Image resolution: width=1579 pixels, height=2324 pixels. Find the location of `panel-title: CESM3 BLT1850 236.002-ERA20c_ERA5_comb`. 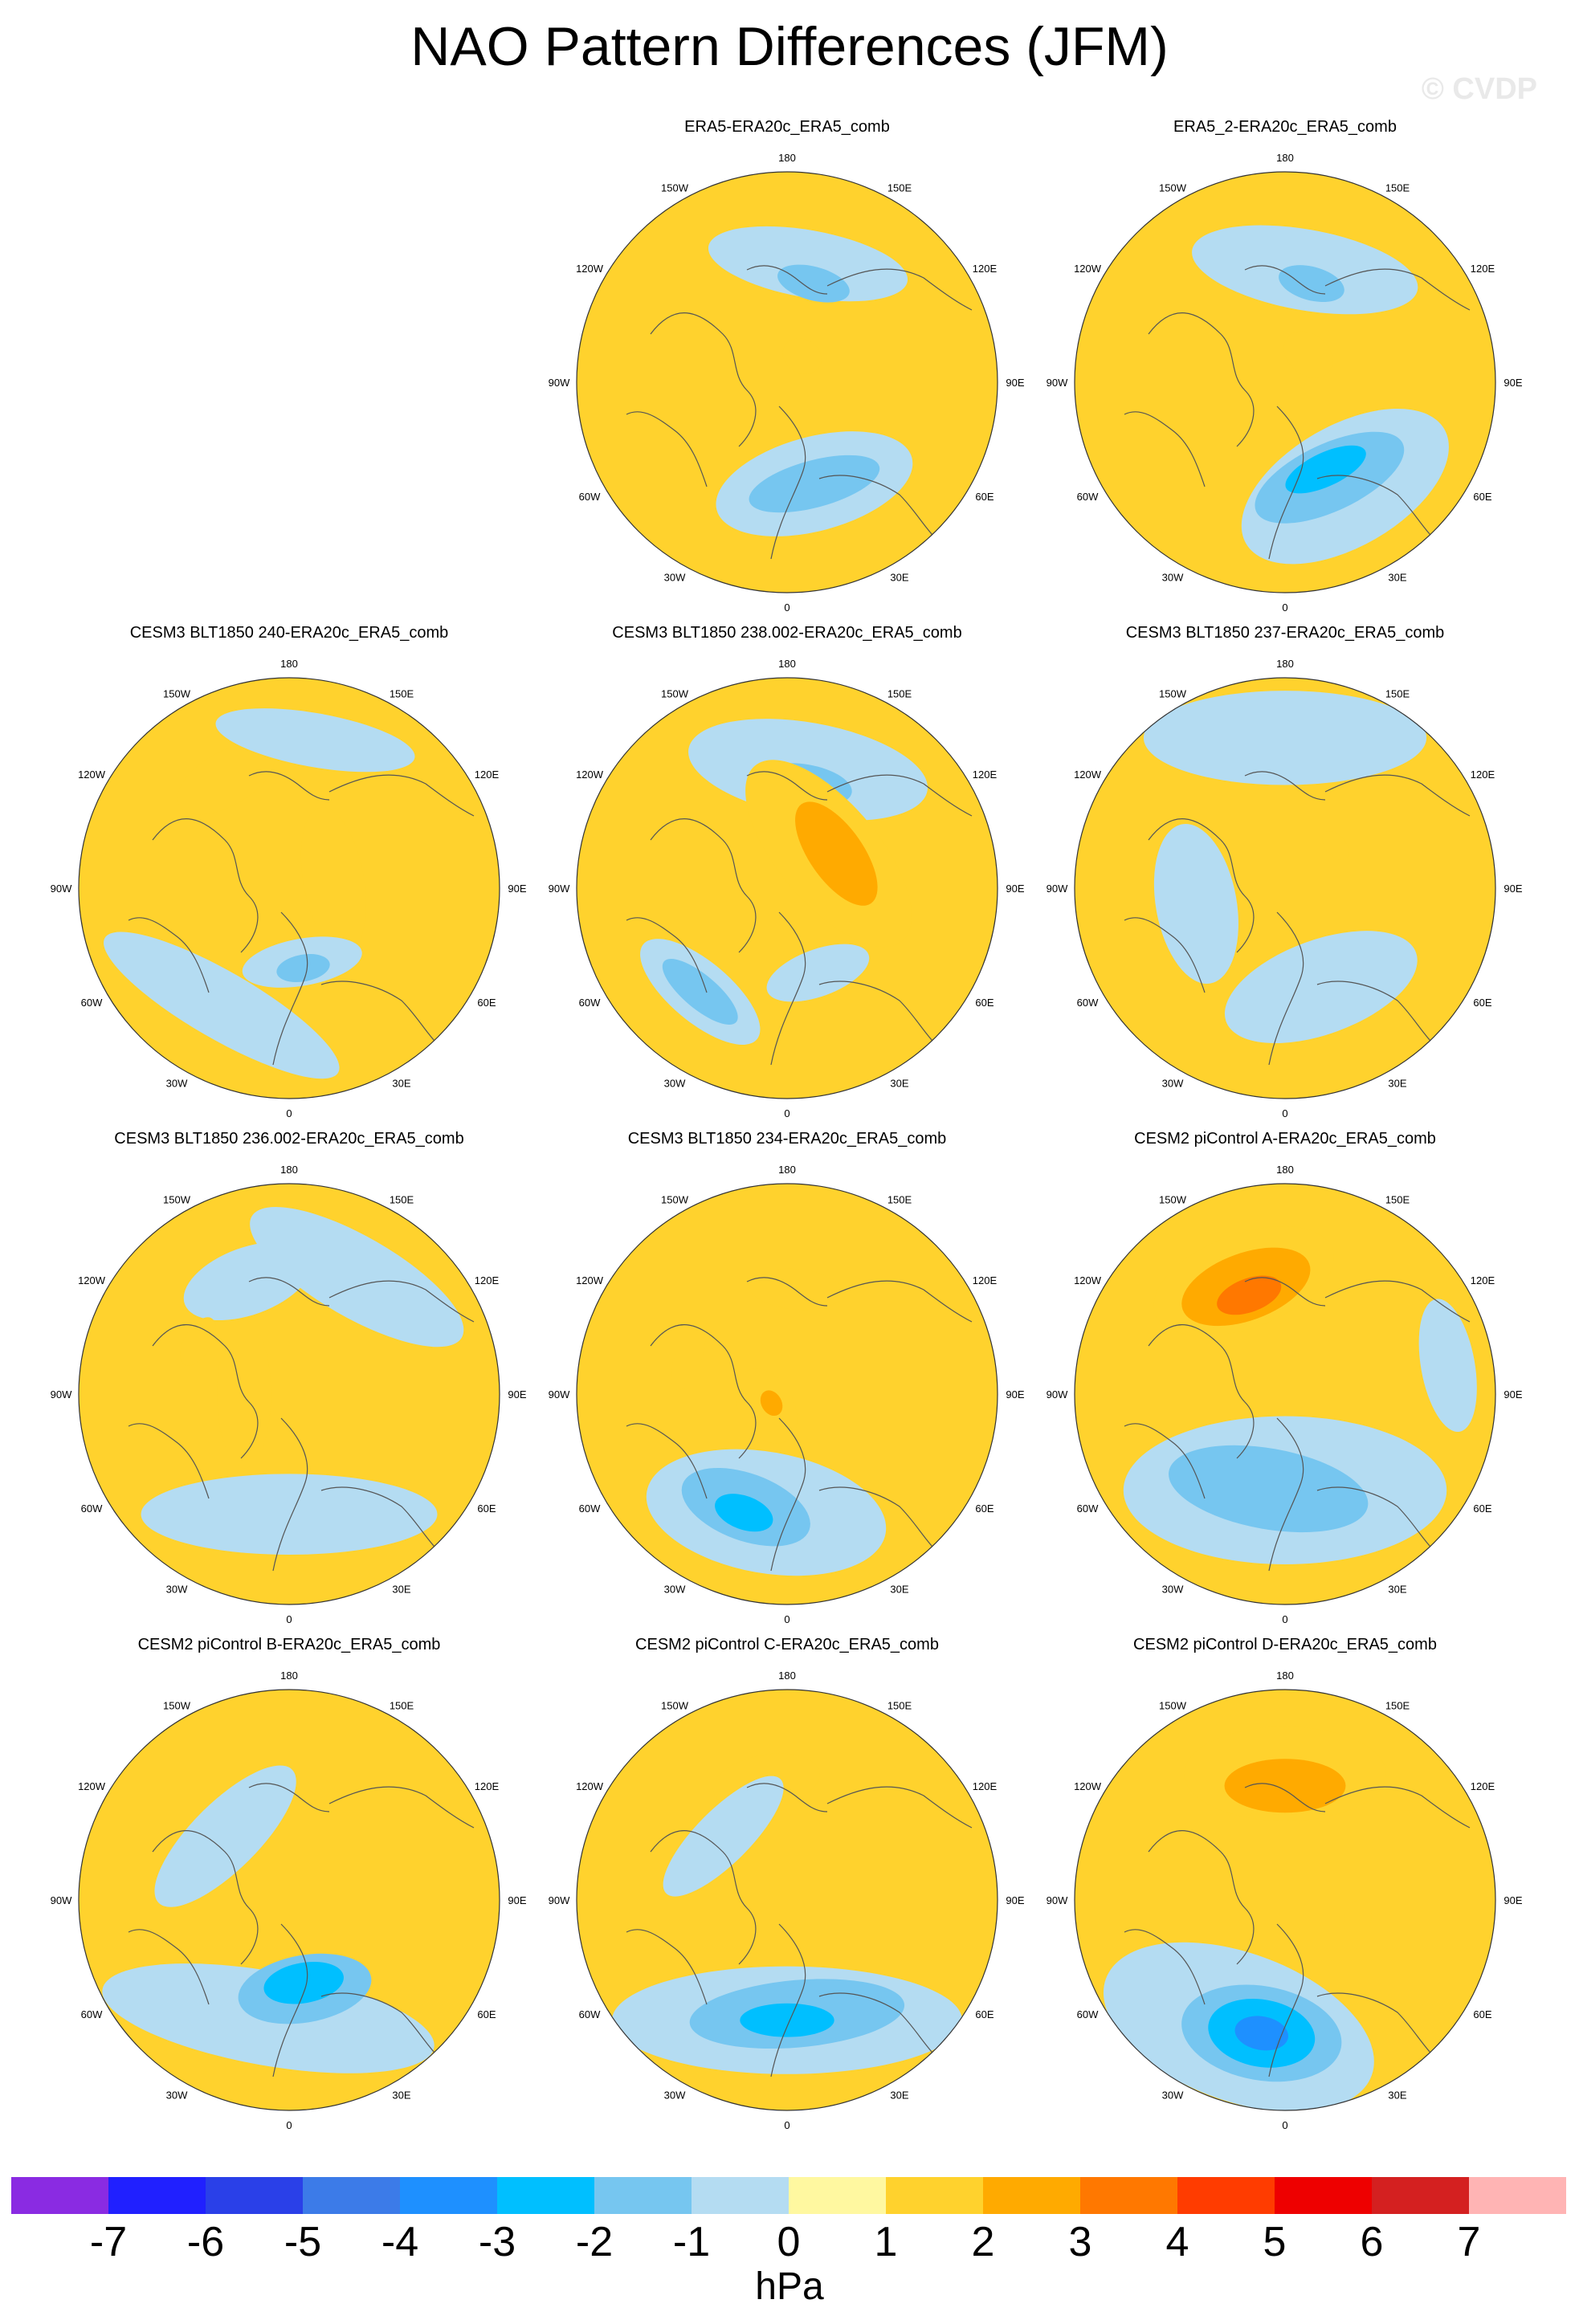

panel-title: CESM3 BLT1850 236.002-ERA20c_ERA5_comb is located at coordinates (289, 1139).